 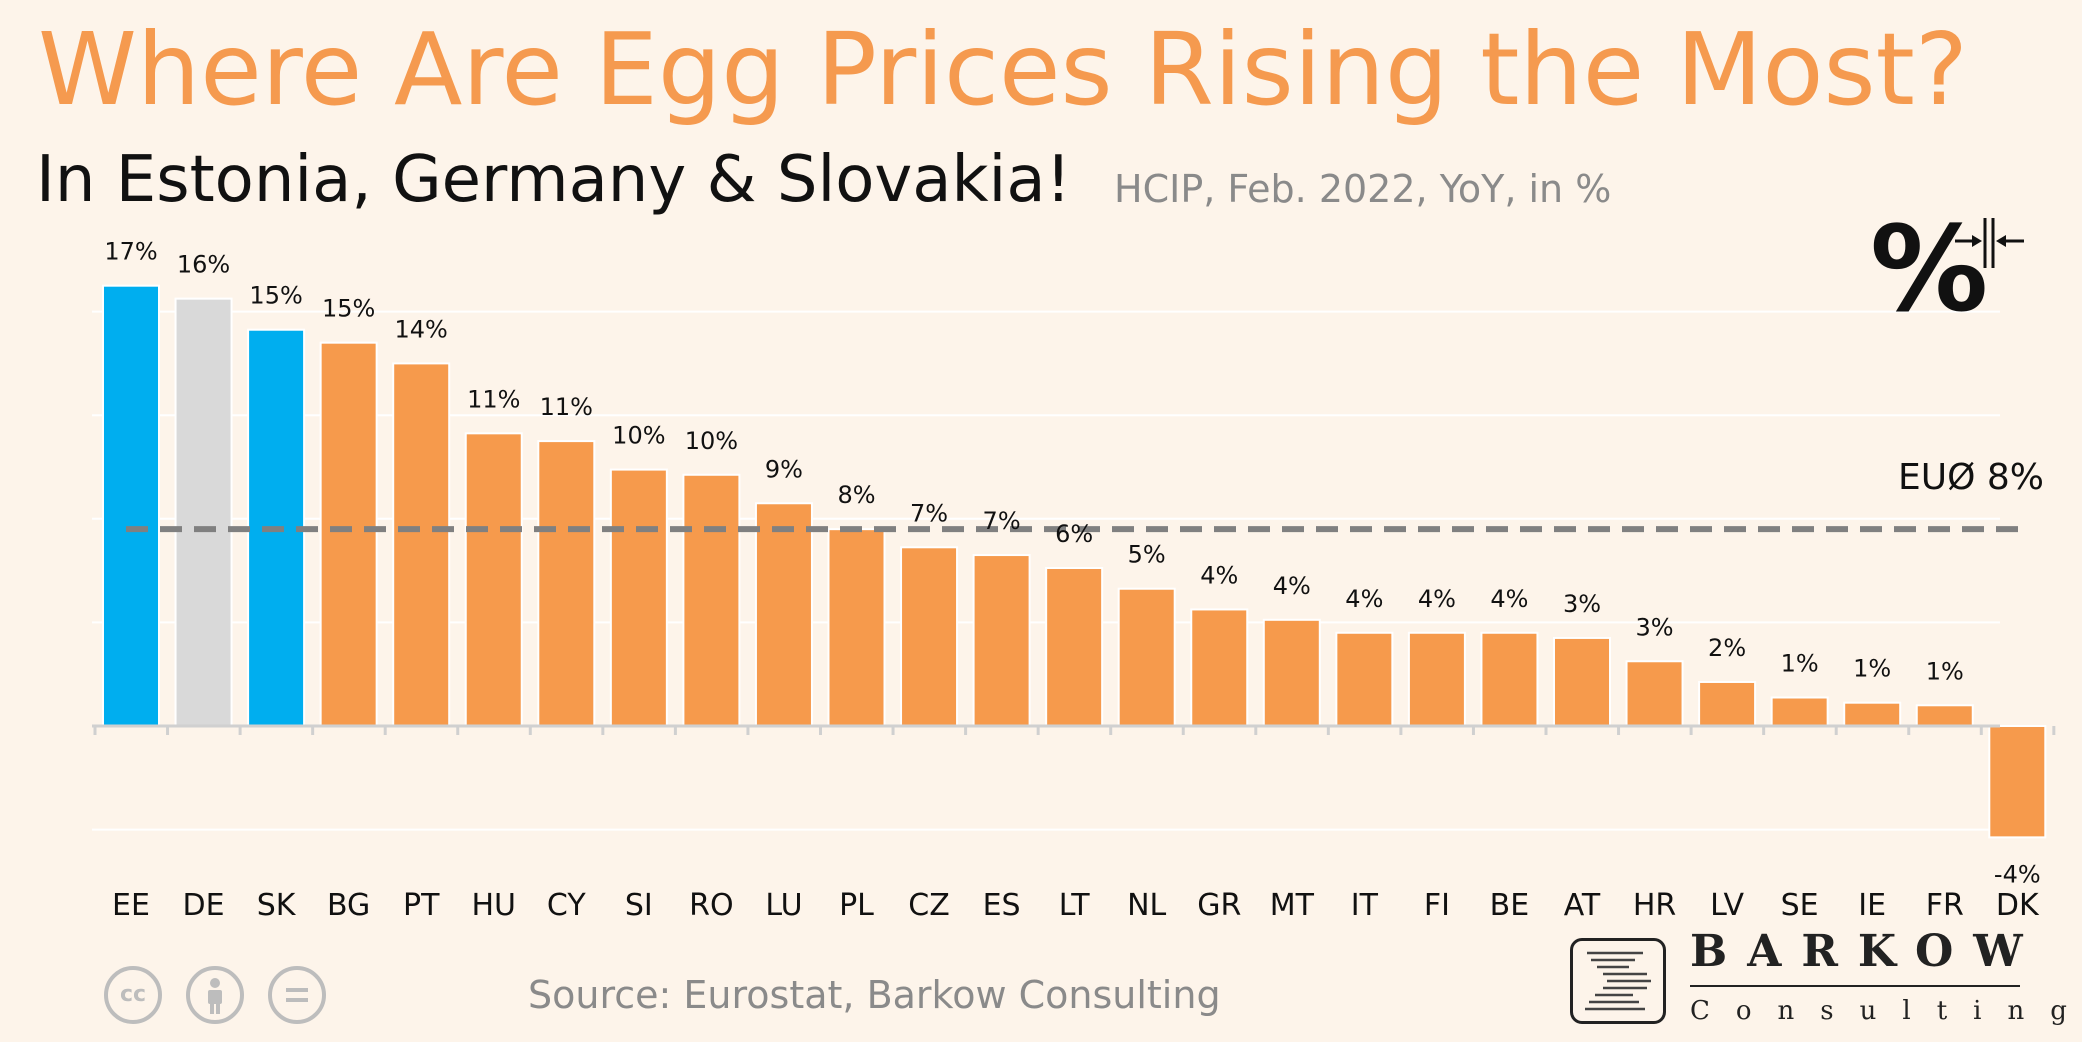 What do you see at coordinates (566, 583) in the screenshot?
I see `bar-cy` at bounding box center [566, 583].